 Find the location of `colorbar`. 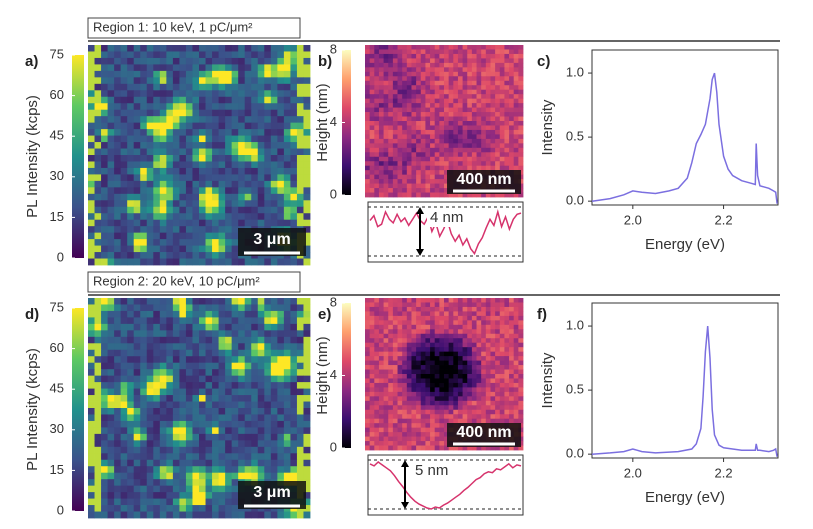

colorbar is located at coordinates (78, 409).